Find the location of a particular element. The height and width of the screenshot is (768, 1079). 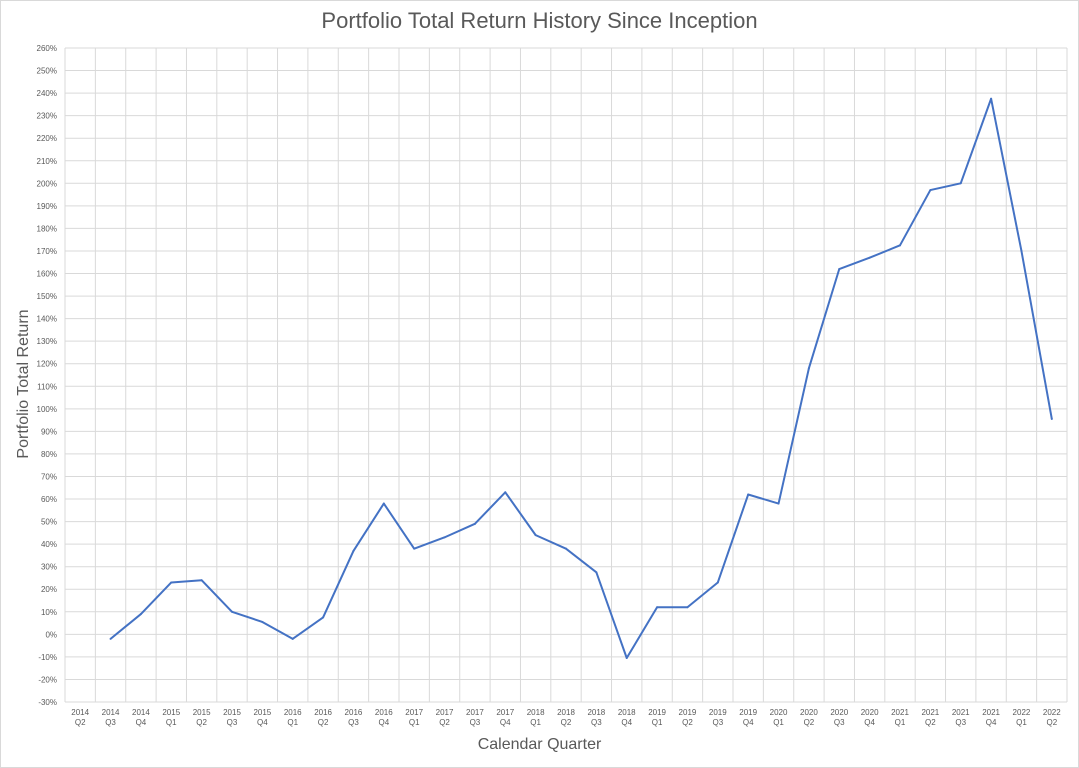

y-tick-label: 170% is located at coordinates (47, 251).